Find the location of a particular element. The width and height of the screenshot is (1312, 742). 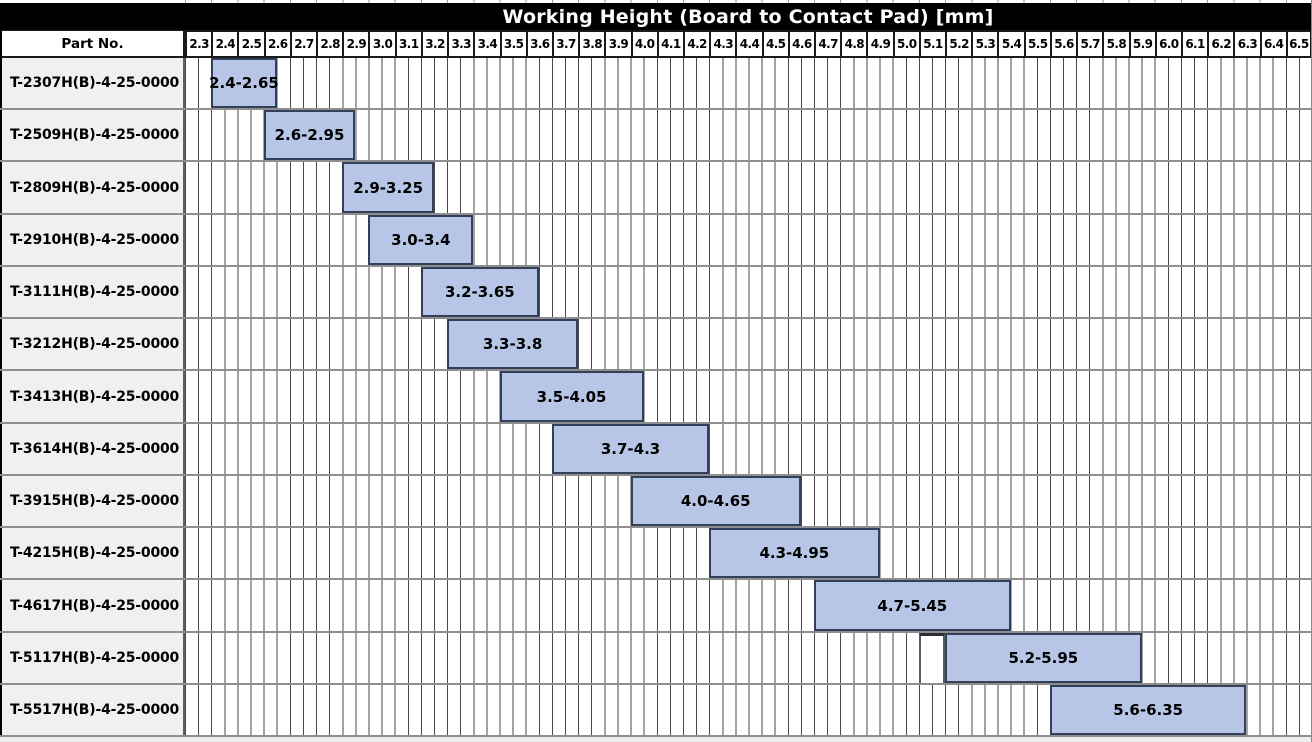

range-bar-label: 4.0-4.65 is located at coordinates (715, 501).